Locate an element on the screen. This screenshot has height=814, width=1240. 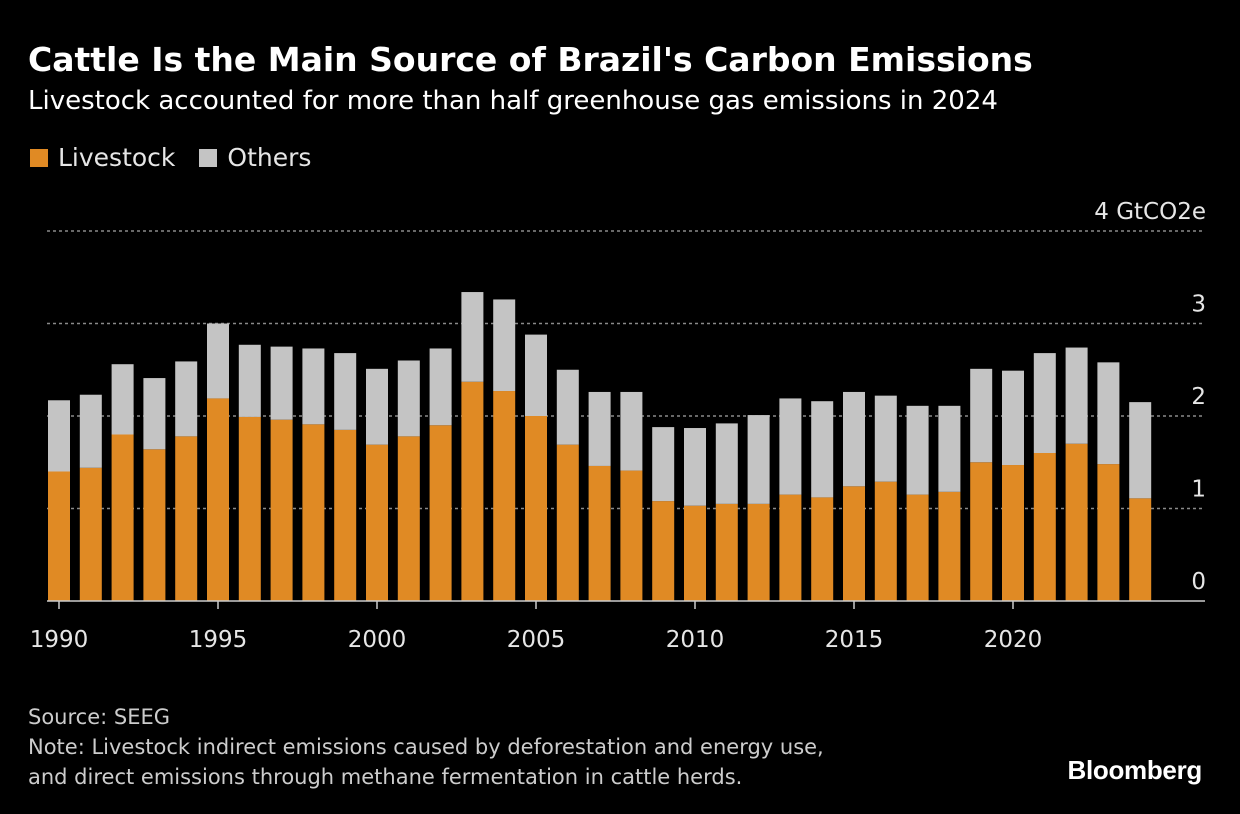
legend-item-others: Others is located at coordinates (255, 157).